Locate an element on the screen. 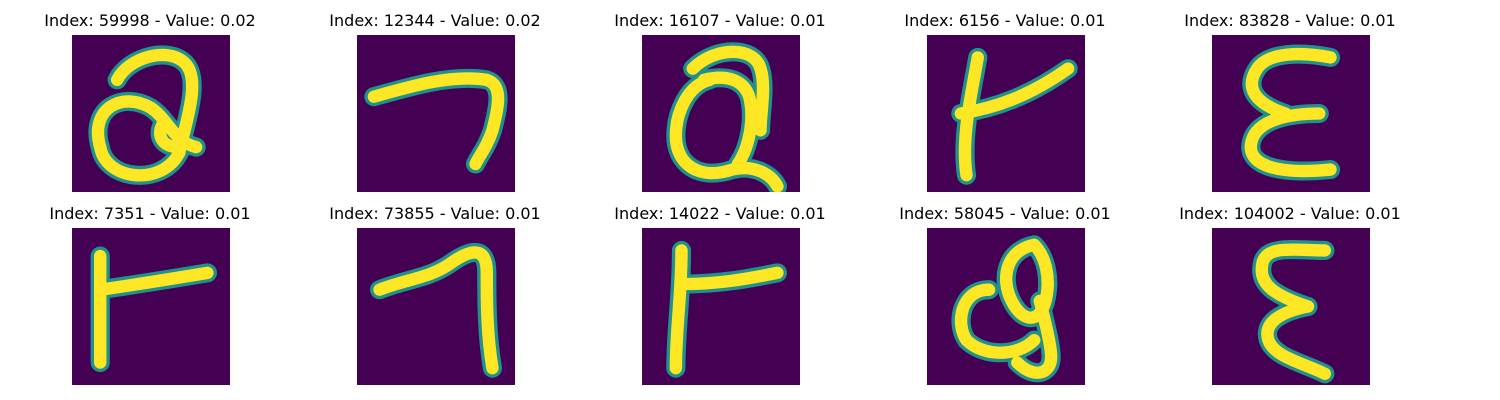 Image resolution: width=1500 pixels, height=400 pixels. panel-title: Index: 104002 - Value: 0.01 is located at coordinates (1290, 213).